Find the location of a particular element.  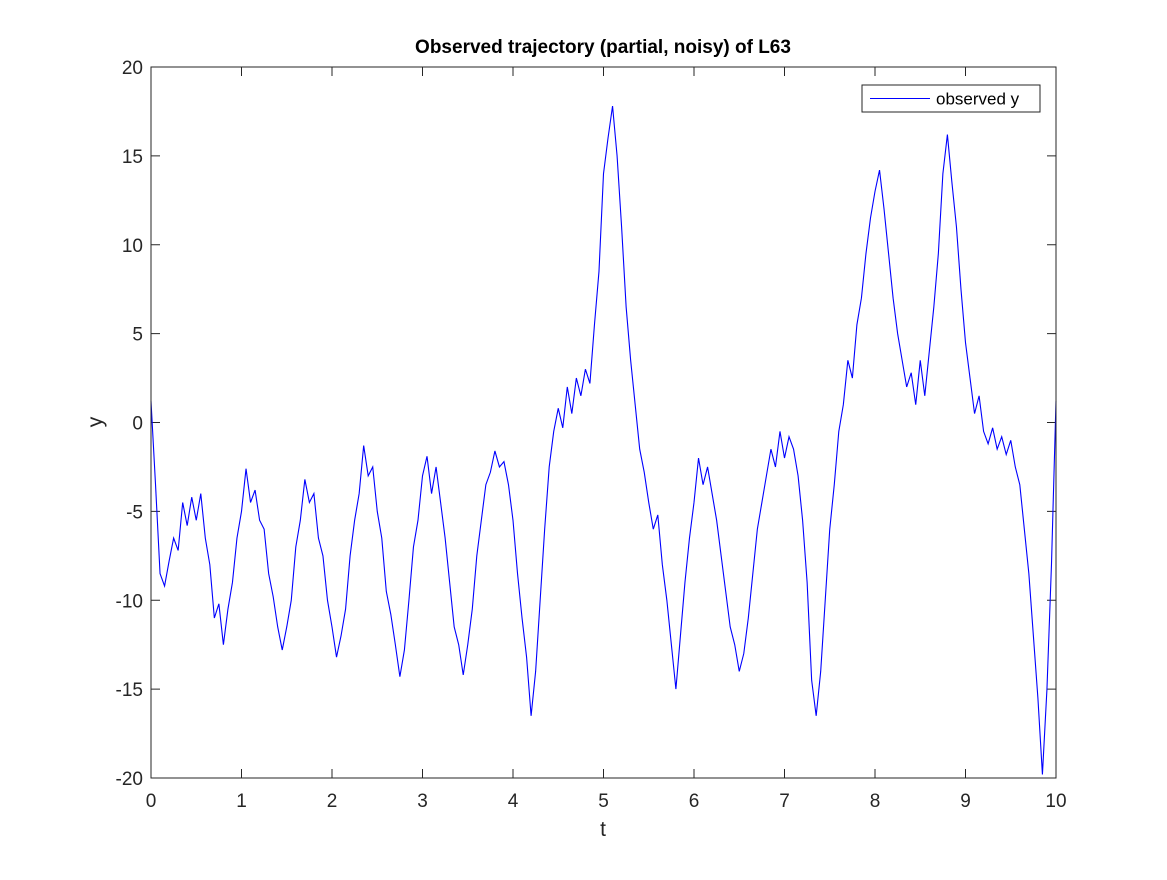

x-tick-label: 3 is located at coordinates (422, 801).